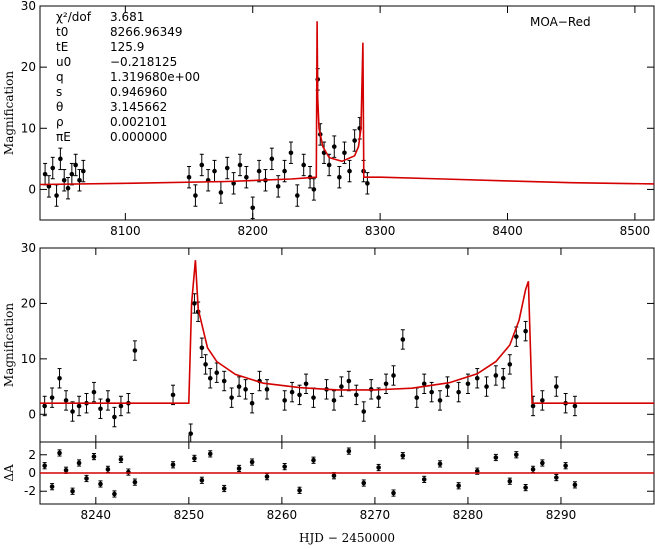 Image resolution: width=655 pixels, height=549 pixels. What do you see at coordinates (30, 491) in the screenshot?
I see `y-tick-label: -2` at bounding box center [30, 491].